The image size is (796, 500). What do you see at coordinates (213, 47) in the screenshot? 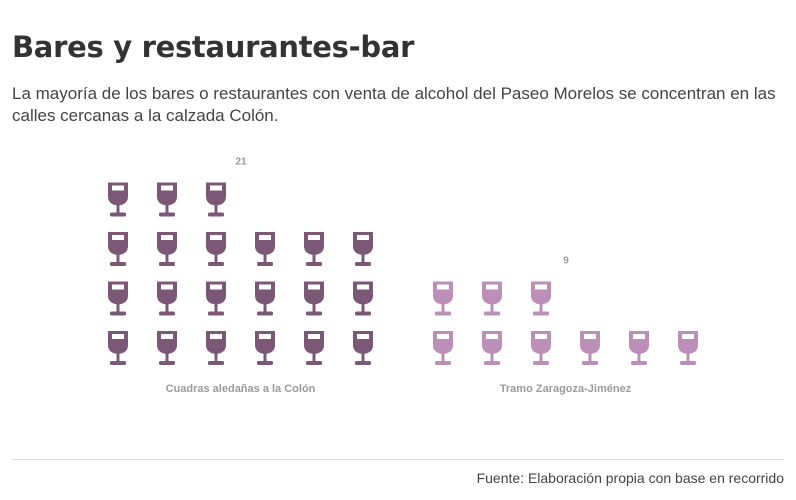
I see `page-title: Bares y restaurantes-bar` at bounding box center [213, 47].